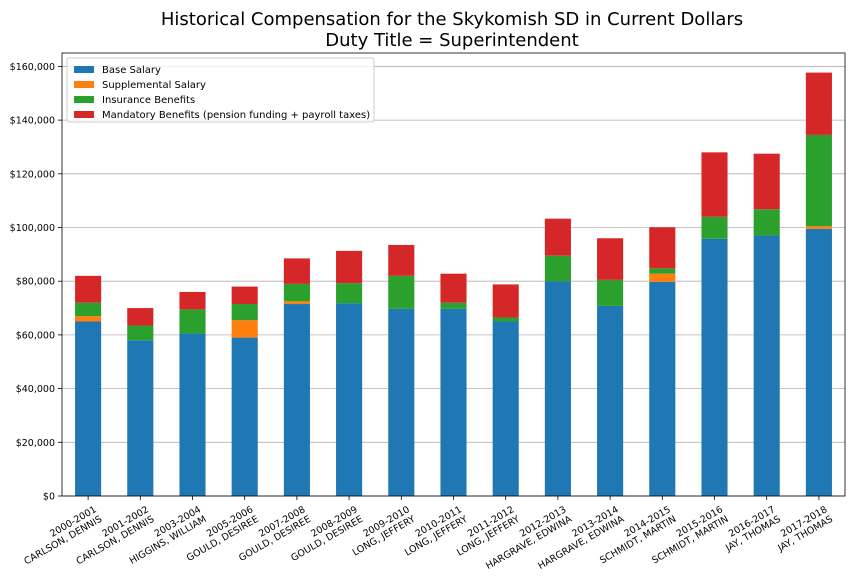  Describe the element at coordinates (35, 282) in the screenshot. I see `y-tick-label: $80,000` at that location.